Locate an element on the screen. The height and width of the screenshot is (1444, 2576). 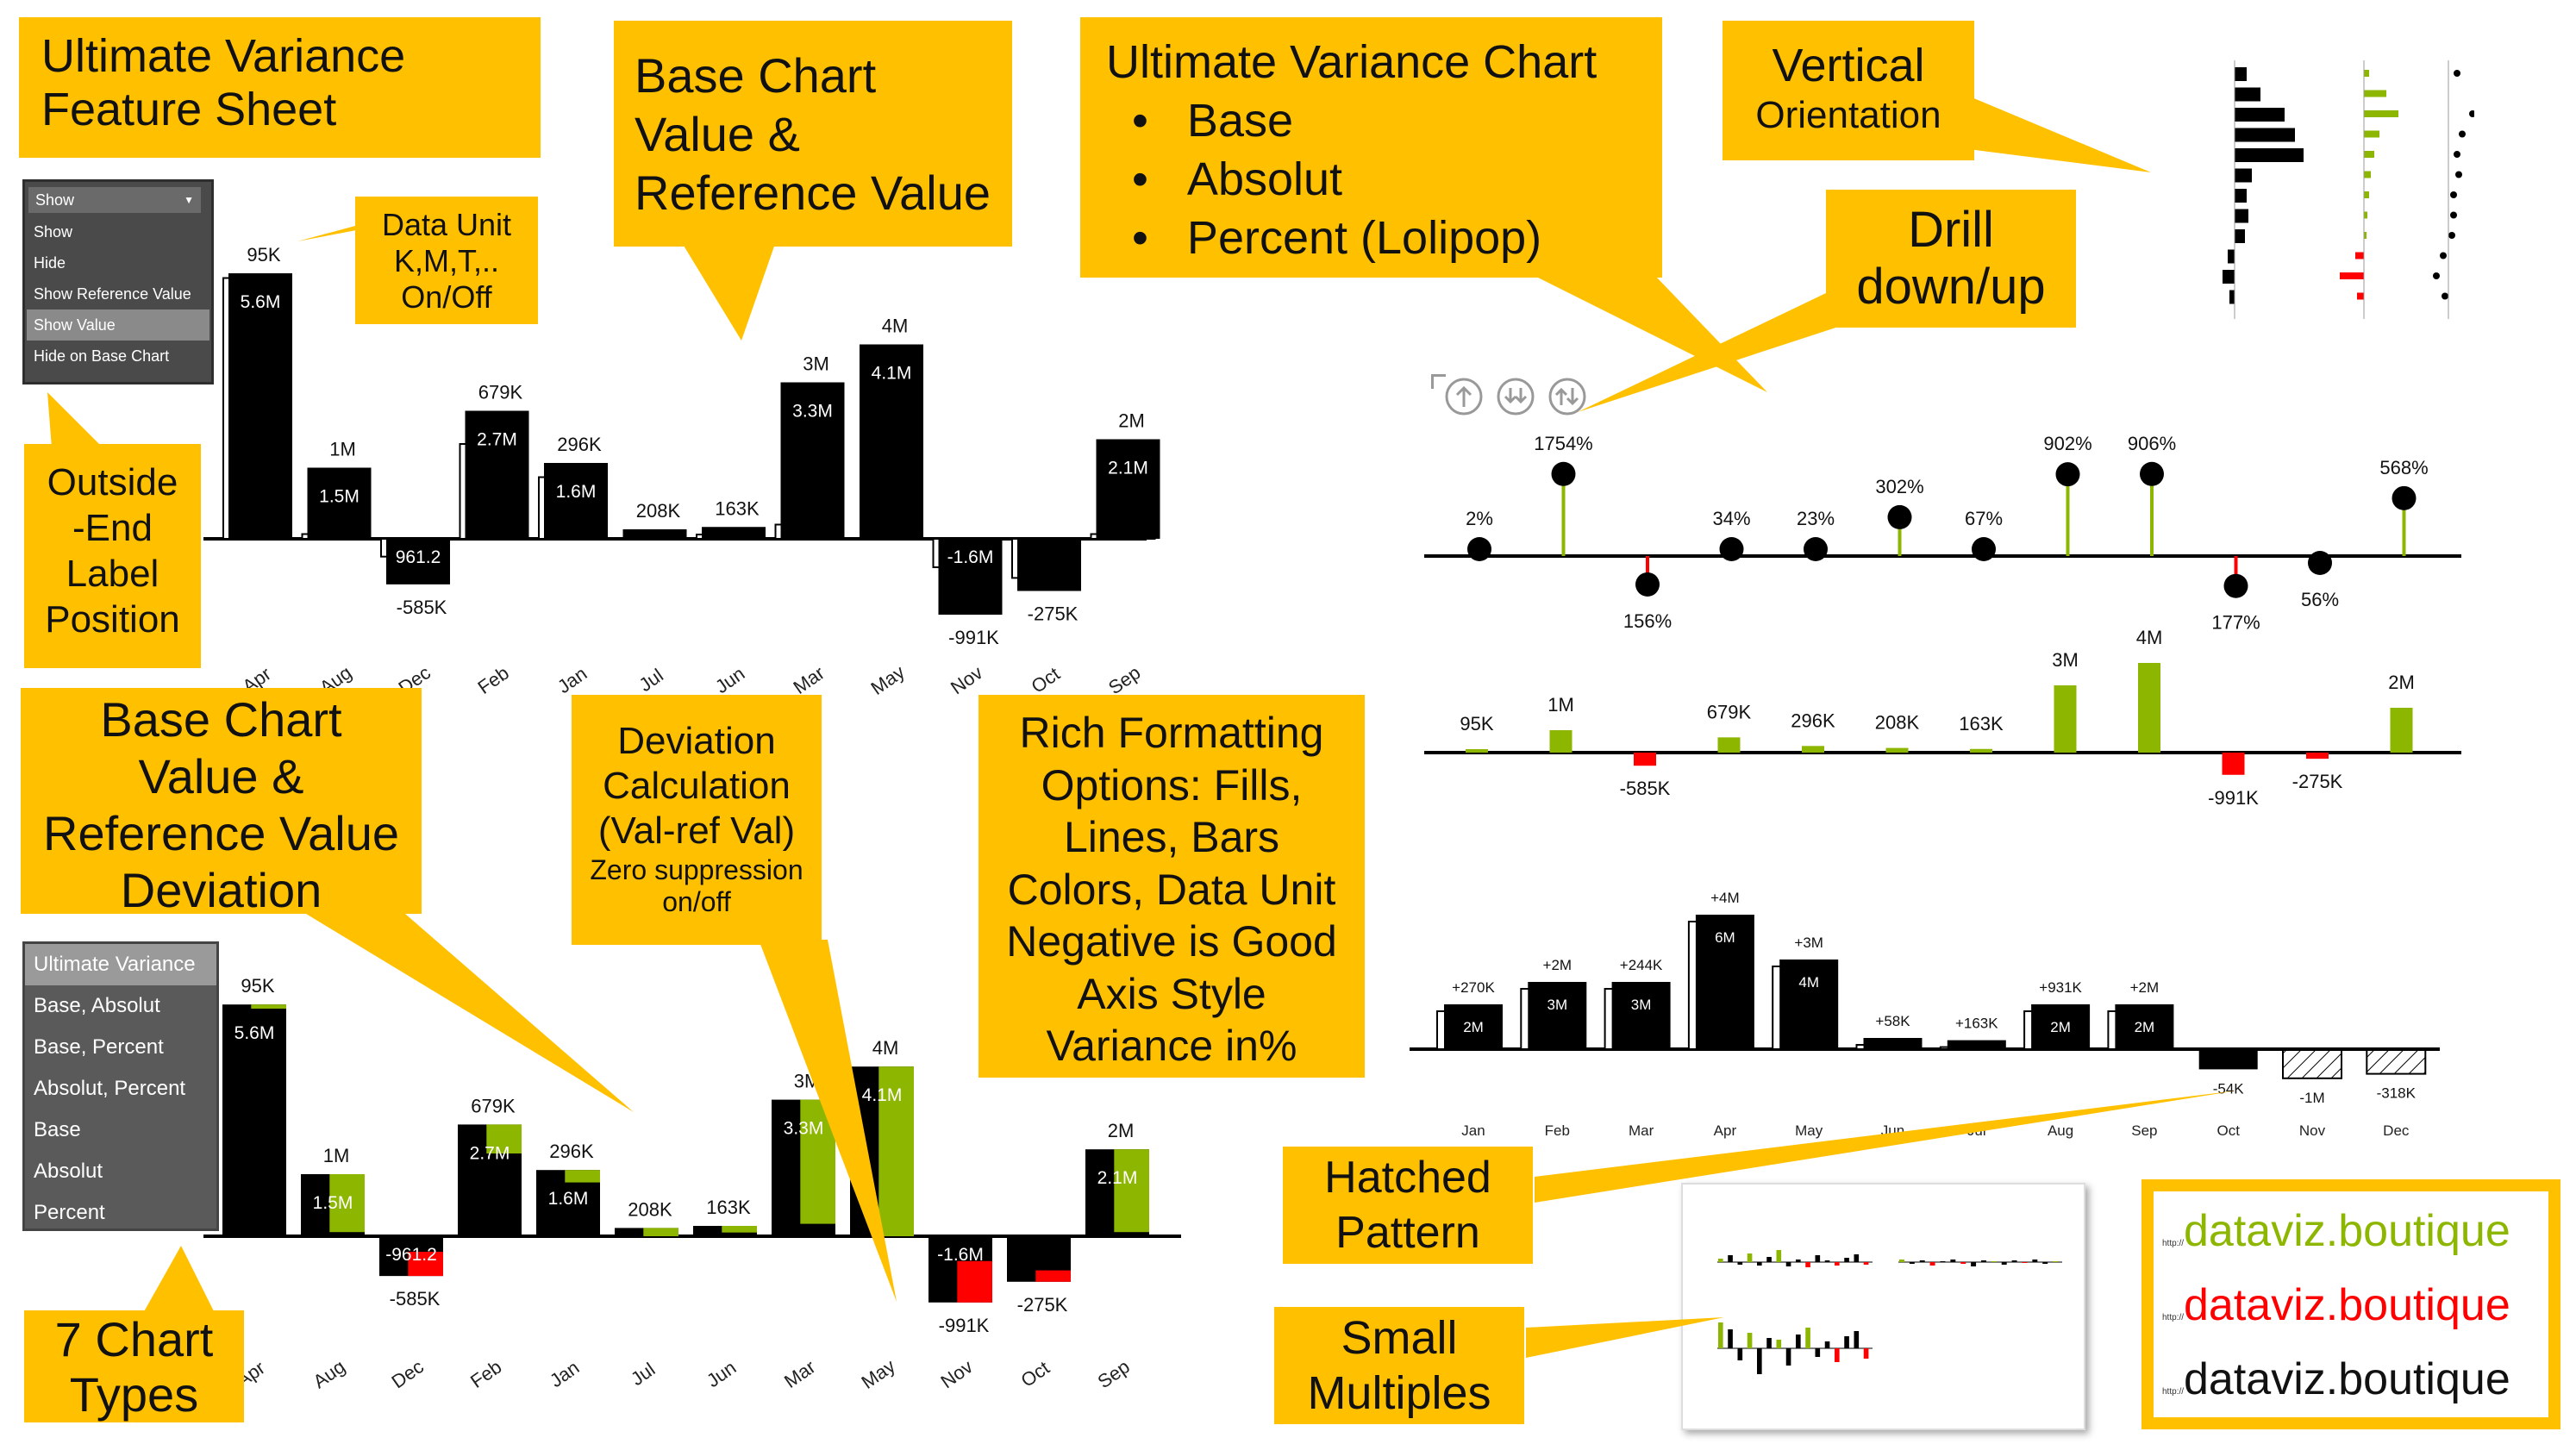
menu-item-hide-on-base-chart: Hide on Base Chart is located at coordinates (102, 356).